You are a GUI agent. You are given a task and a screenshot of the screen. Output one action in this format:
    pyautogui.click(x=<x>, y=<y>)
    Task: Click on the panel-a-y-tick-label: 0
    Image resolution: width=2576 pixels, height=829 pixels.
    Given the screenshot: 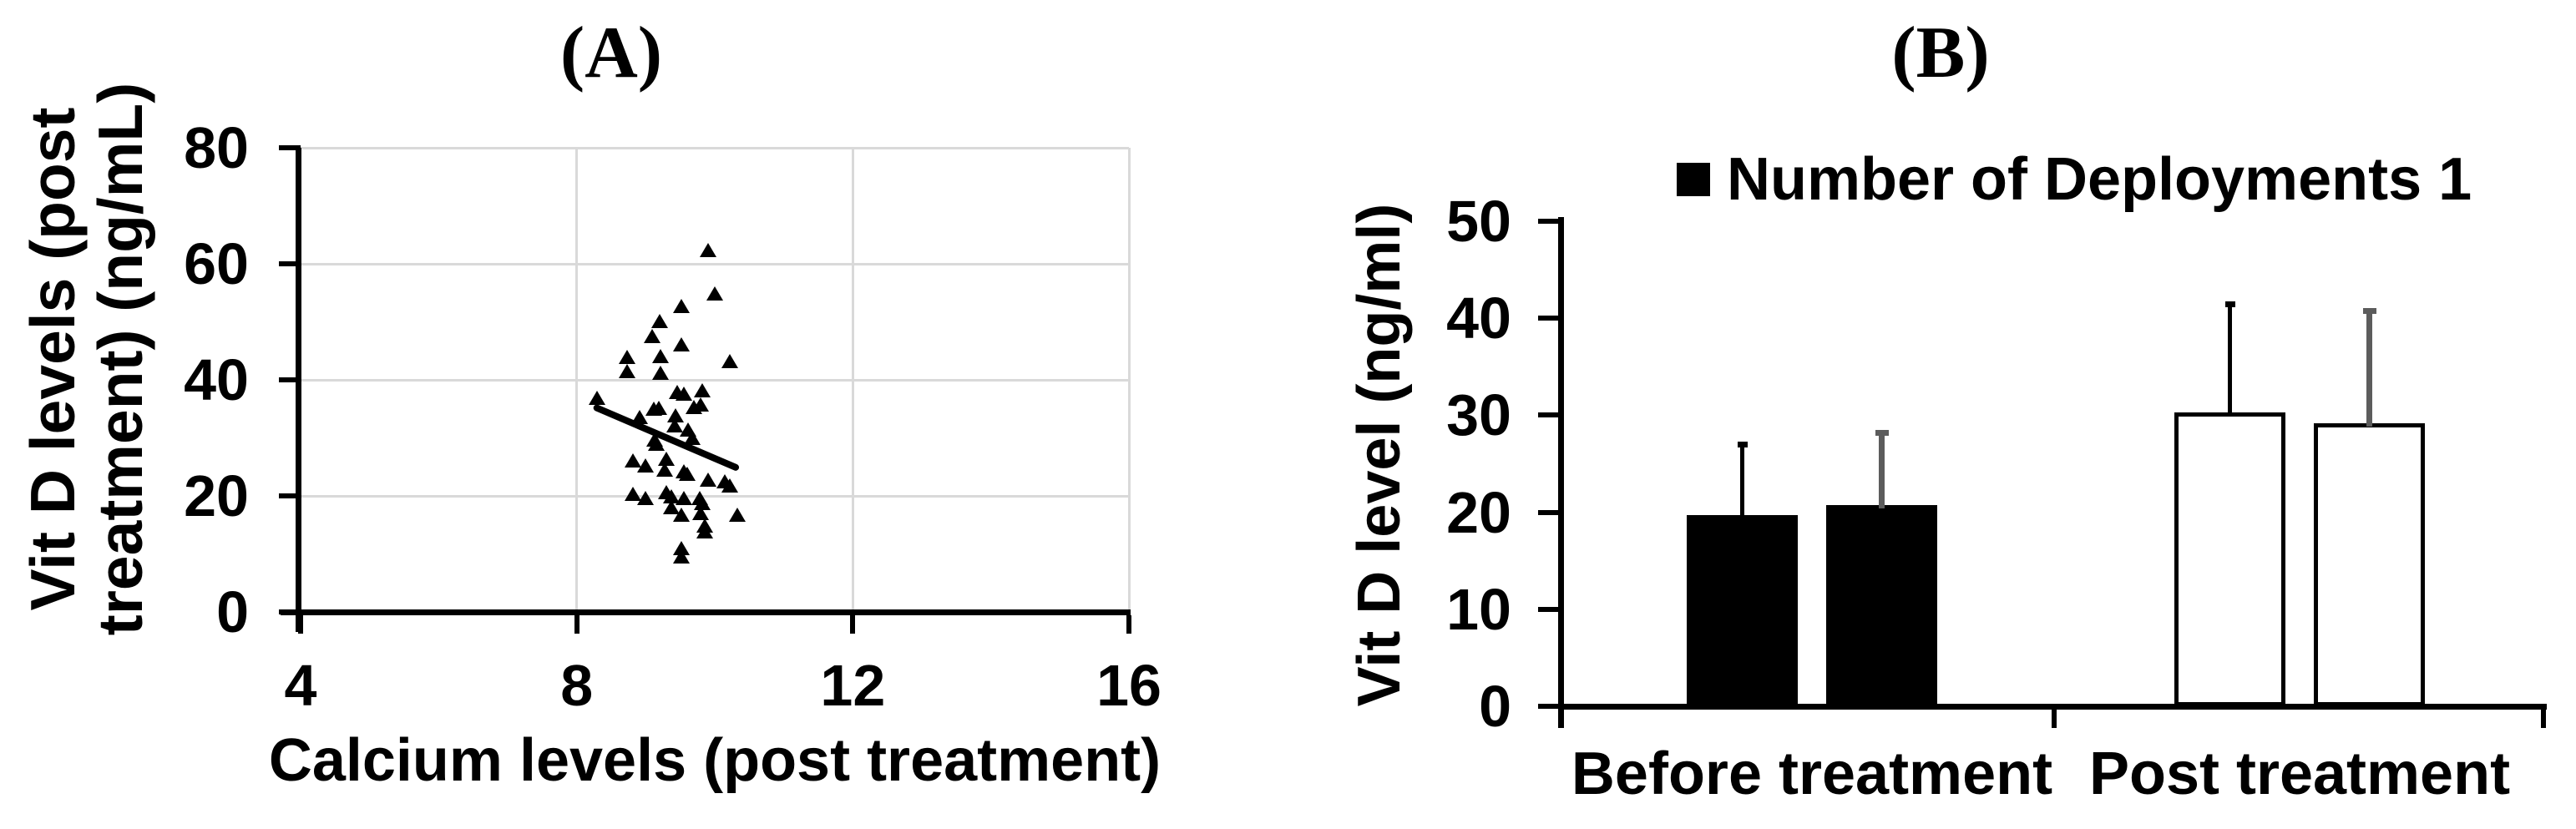 What is the action you would take?
    pyautogui.click(x=232, y=611)
    